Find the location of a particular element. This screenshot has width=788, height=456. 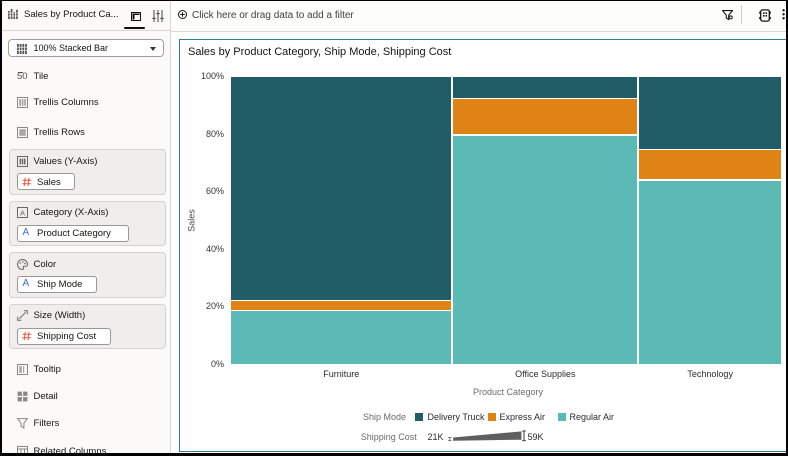

svg-text: A is located at coordinates (22, 213).